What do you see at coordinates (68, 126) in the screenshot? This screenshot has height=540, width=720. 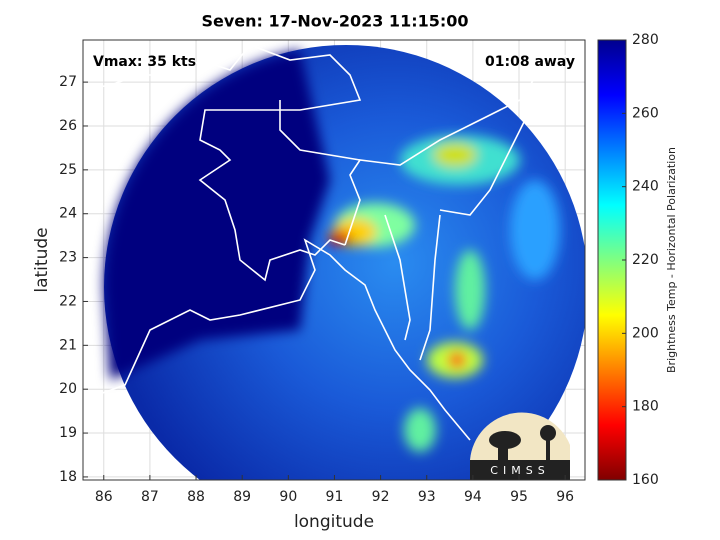 I see `y-tick-label: 26` at bounding box center [68, 126].